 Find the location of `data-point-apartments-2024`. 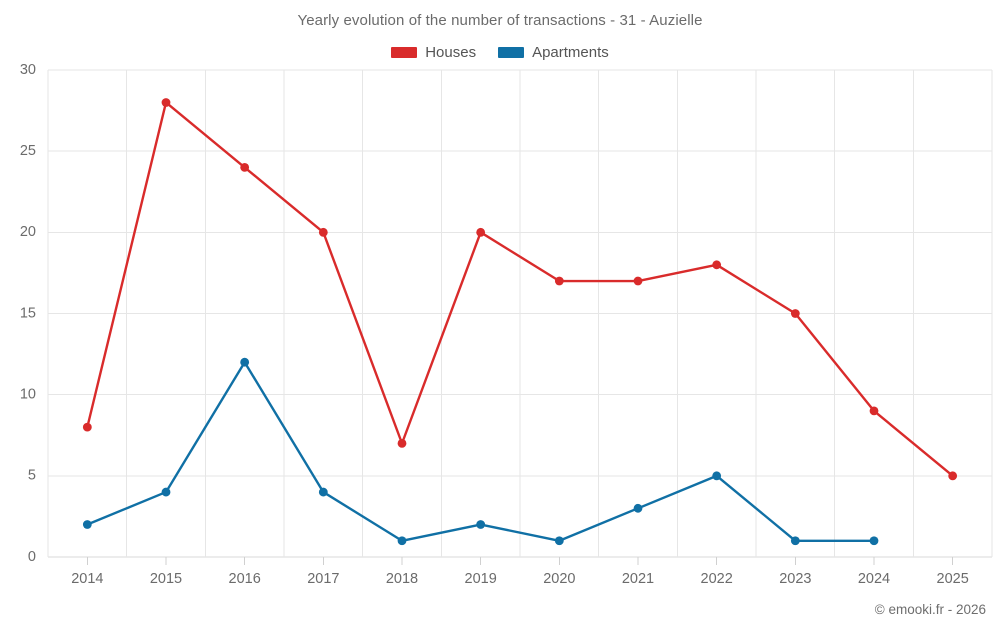

data-point-apartments-2024 is located at coordinates (874, 541).